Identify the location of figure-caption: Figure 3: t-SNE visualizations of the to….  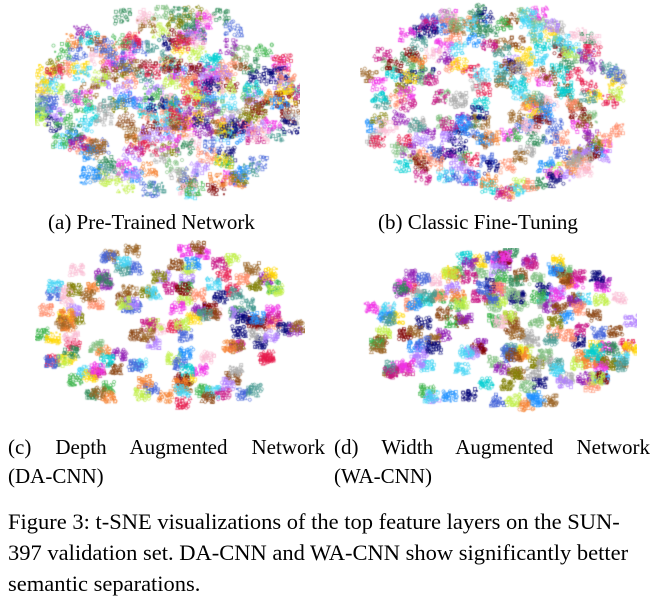
(318, 552).